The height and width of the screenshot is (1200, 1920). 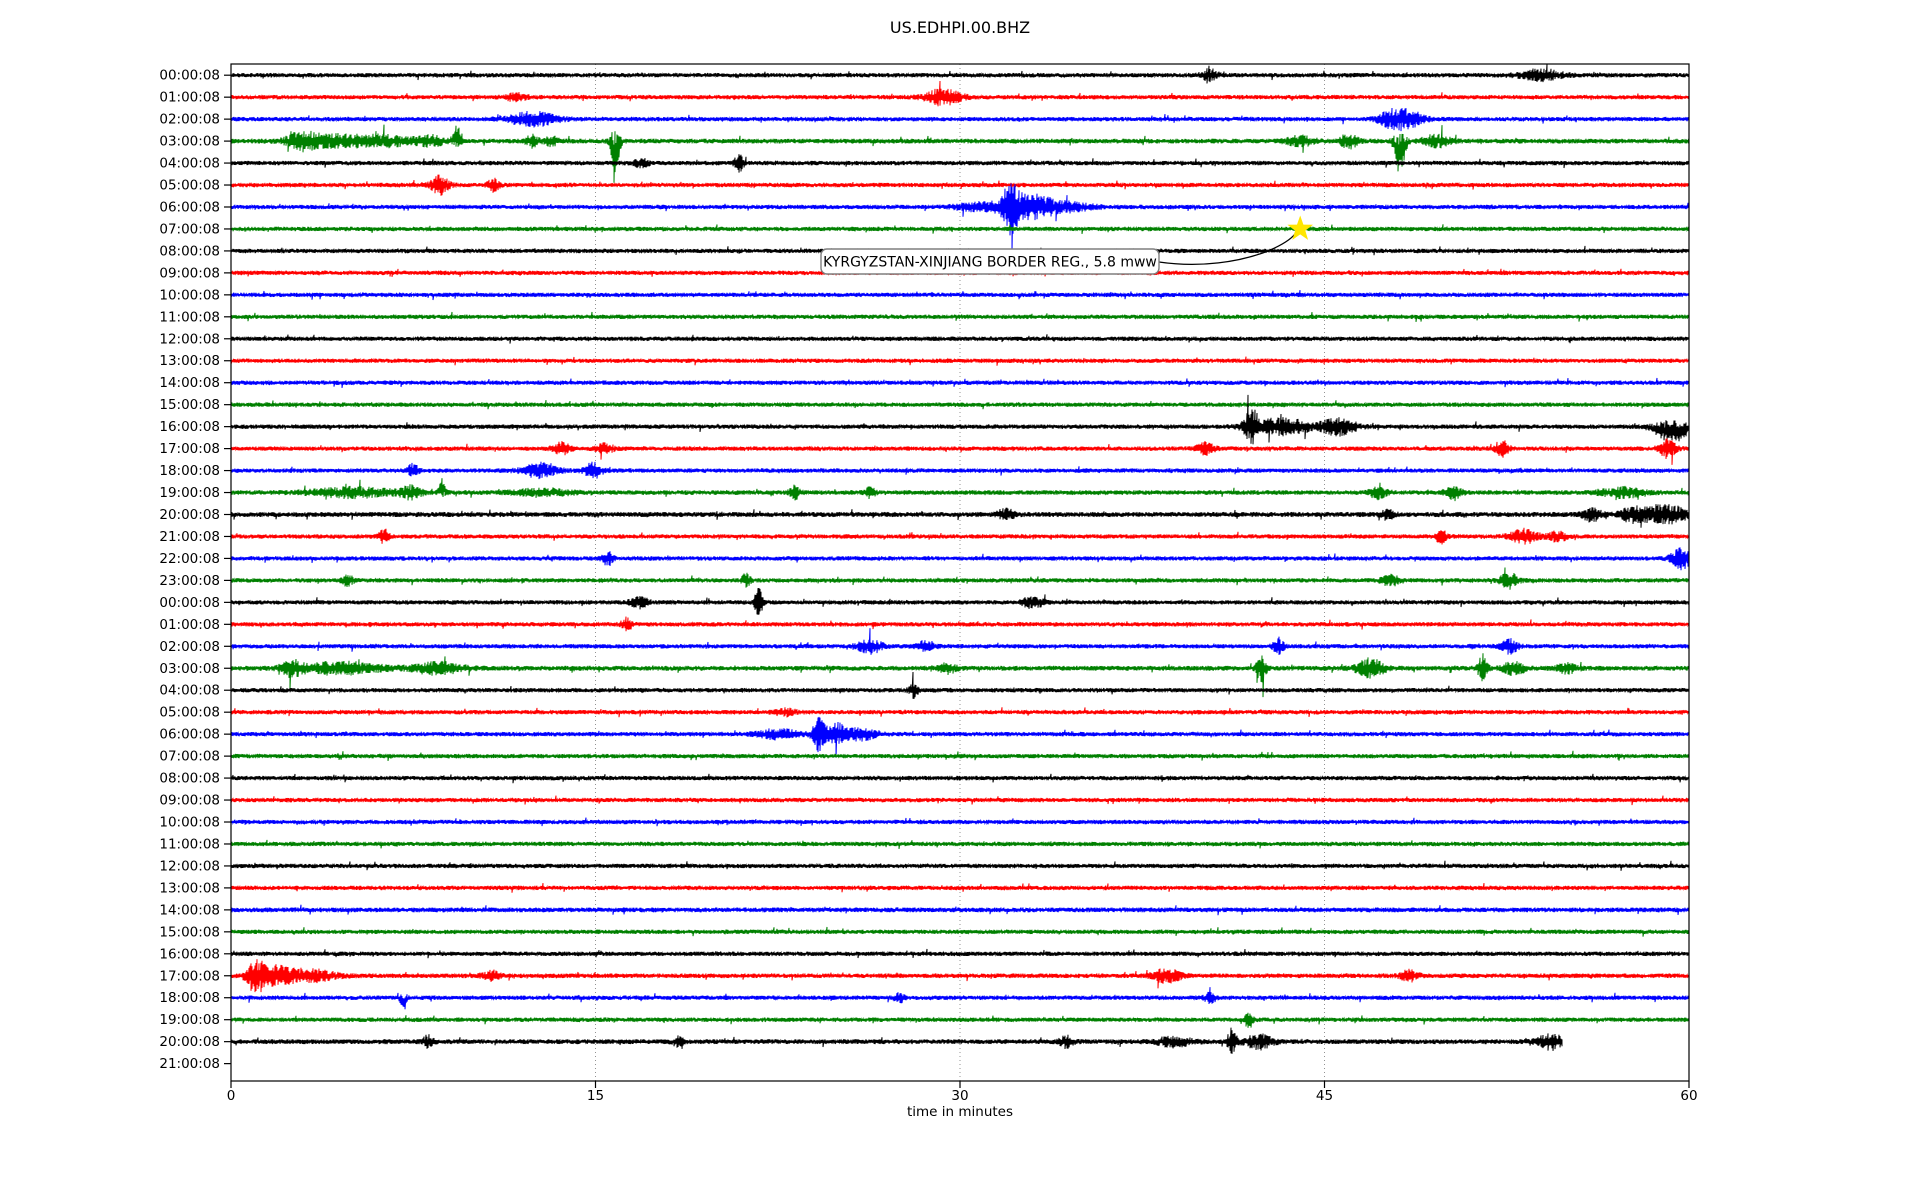 What do you see at coordinates (1227, 249) in the screenshot?
I see `annotation-leader-line` at bounding box center [1227, 249].